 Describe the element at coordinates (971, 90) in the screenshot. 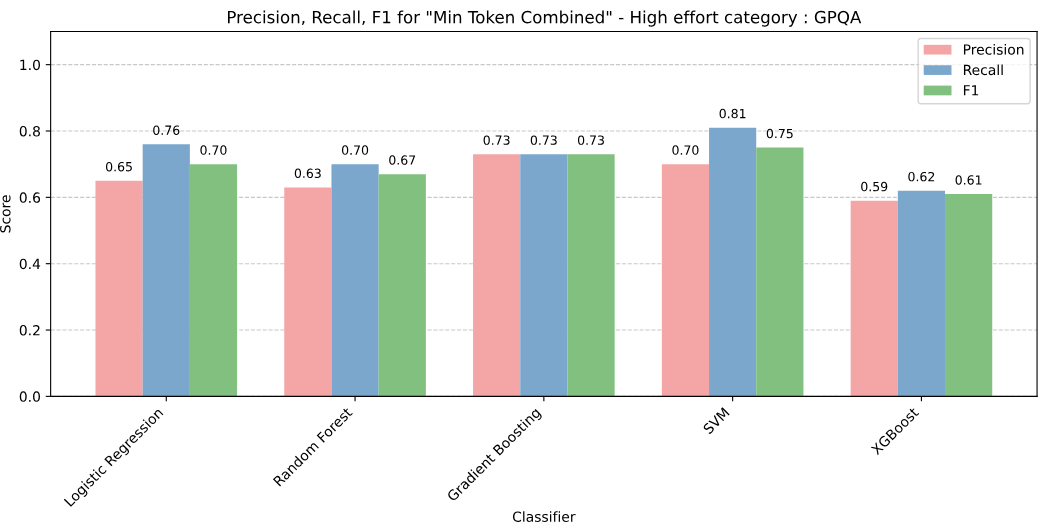

I see `legend-label: F1` at that location.